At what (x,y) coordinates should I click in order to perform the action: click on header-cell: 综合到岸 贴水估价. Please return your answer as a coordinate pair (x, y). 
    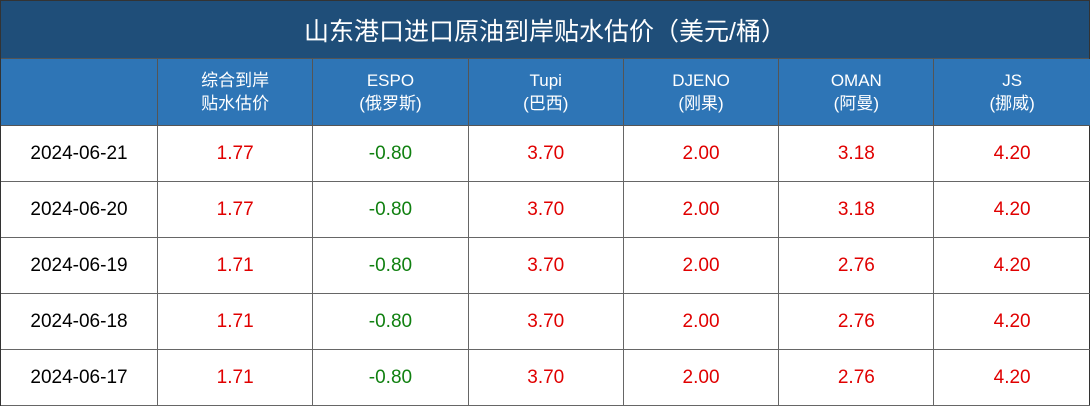
    Looking at the image, I should click on (236, 92).